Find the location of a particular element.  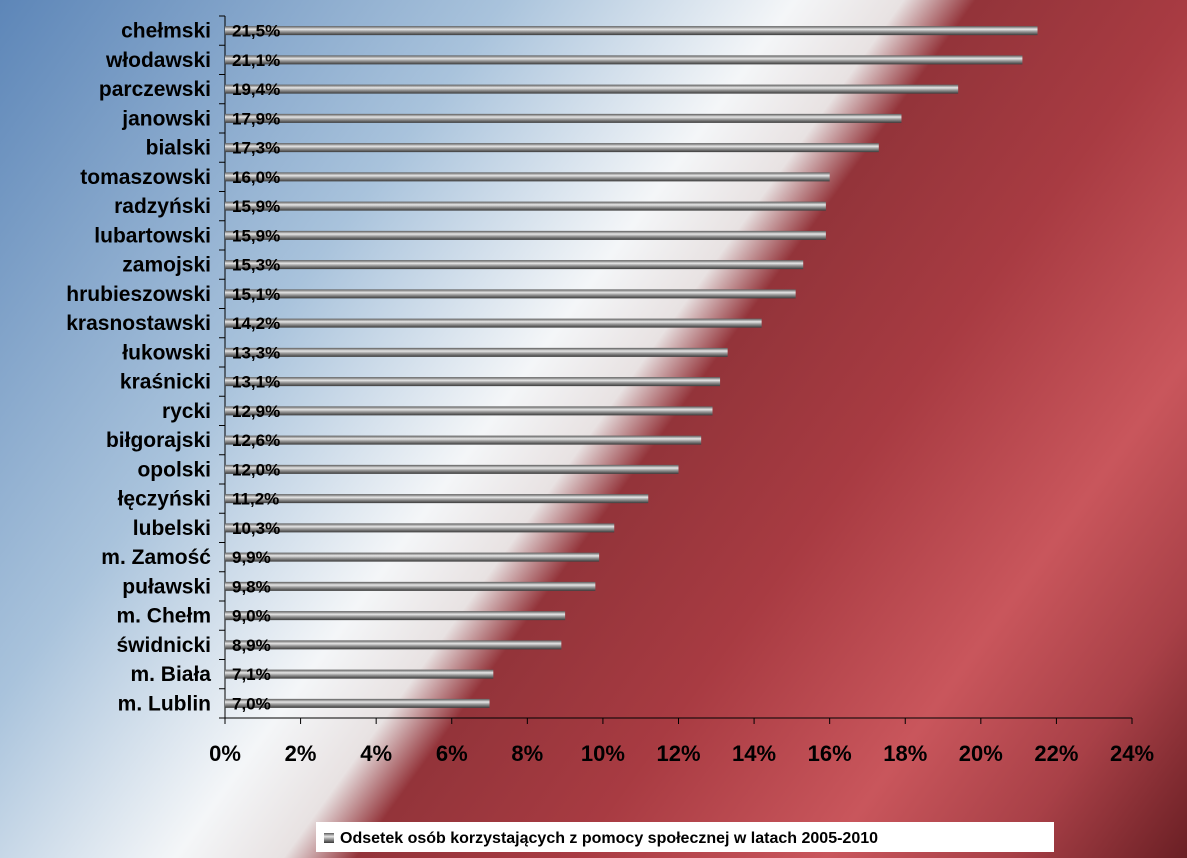

category-label: m. Zamość is located at coordinates (156, 557).